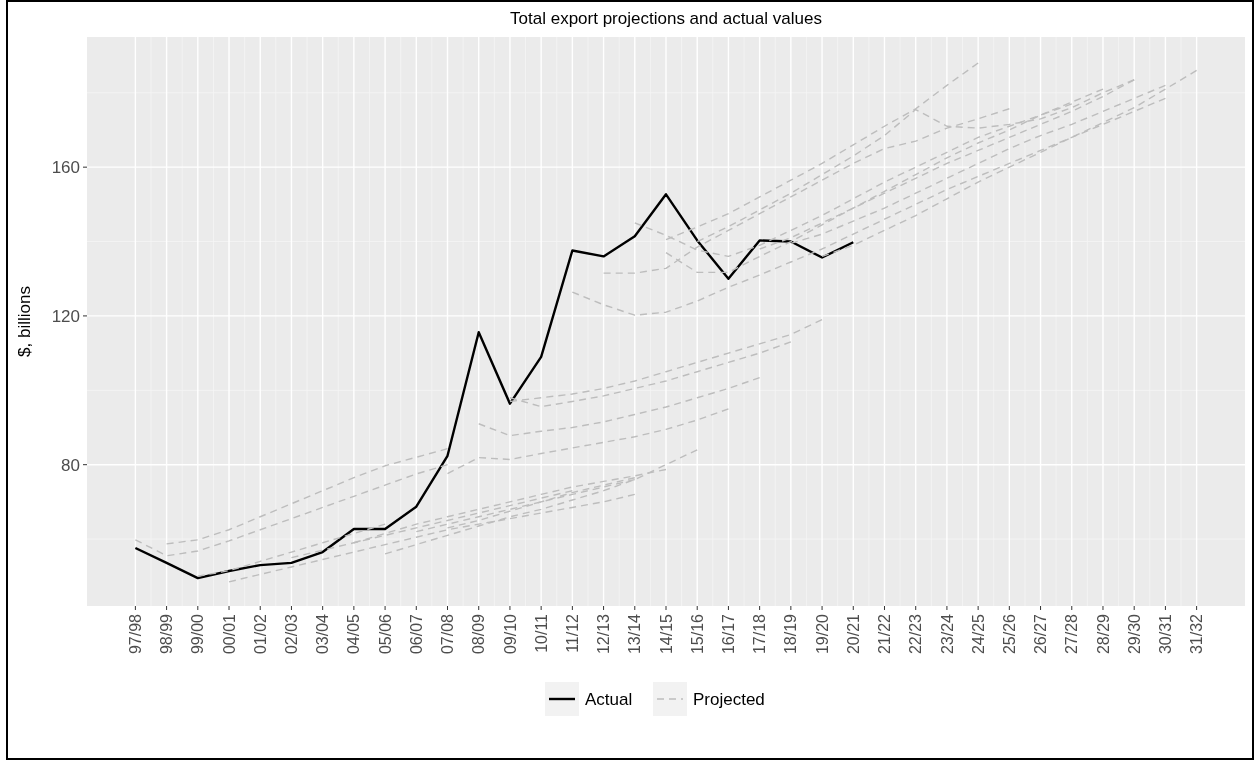 The width and height of the screenshot is (1257, 761). Describe the element at coordinates (1009, 634) in the screenshot. I see `x-tick-label: 25/26` at that location.